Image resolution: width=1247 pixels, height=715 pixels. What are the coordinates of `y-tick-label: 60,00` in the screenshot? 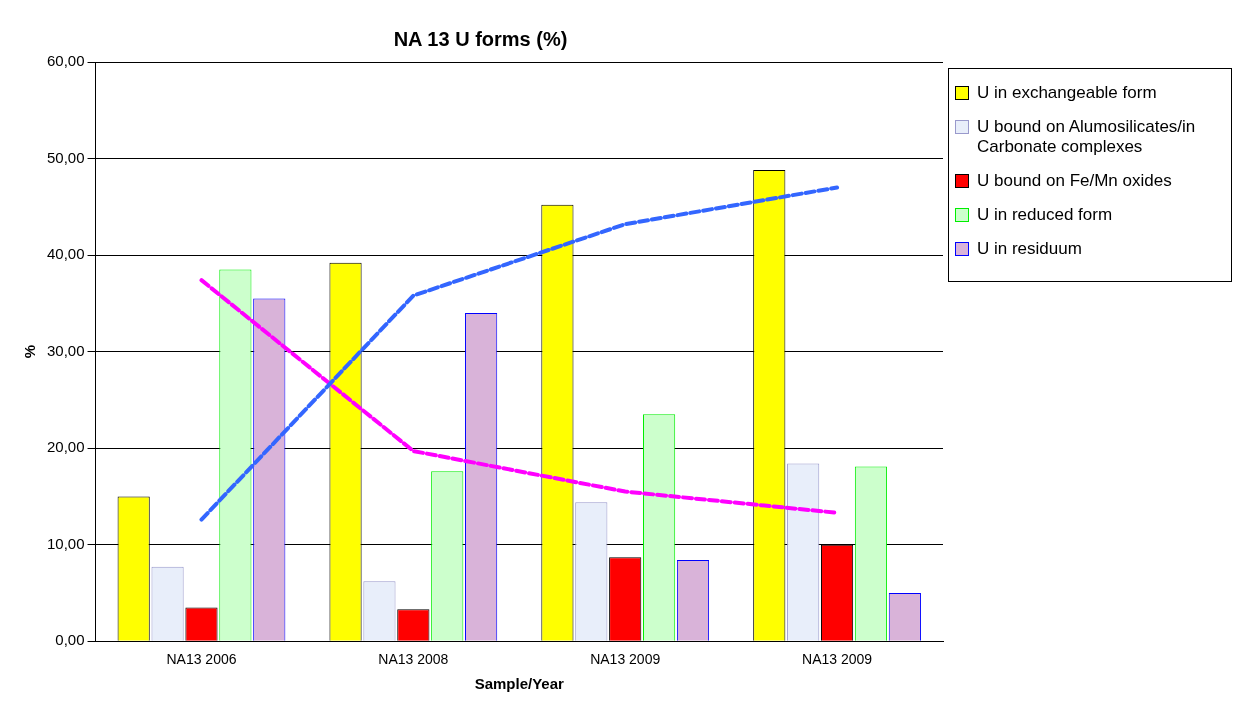 It's located at (65, 61).